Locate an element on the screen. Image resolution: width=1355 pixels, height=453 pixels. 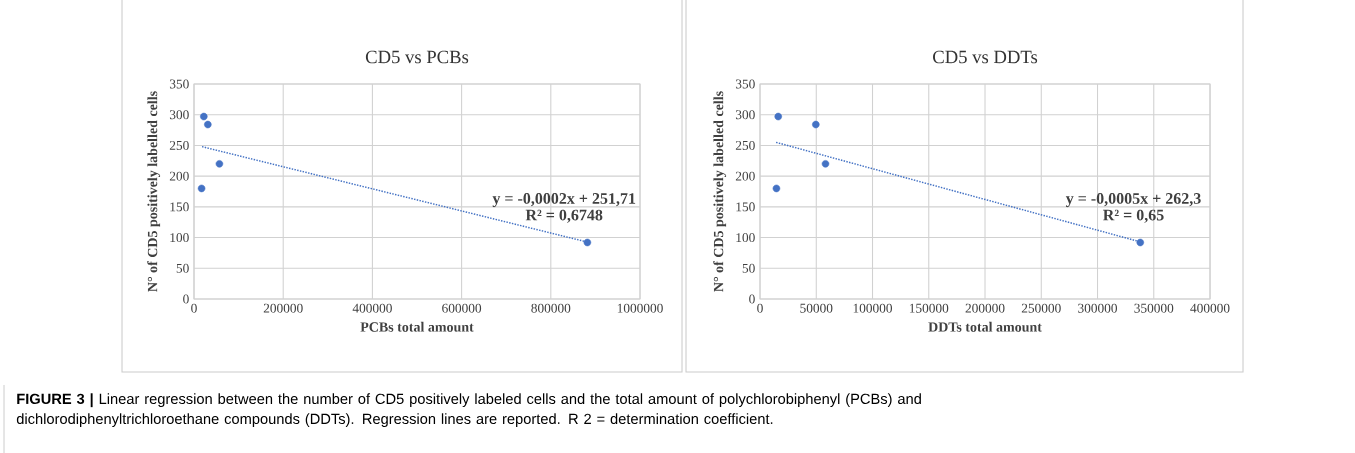
x-tick-label: 350000 is located at coordinates (1154, 308).